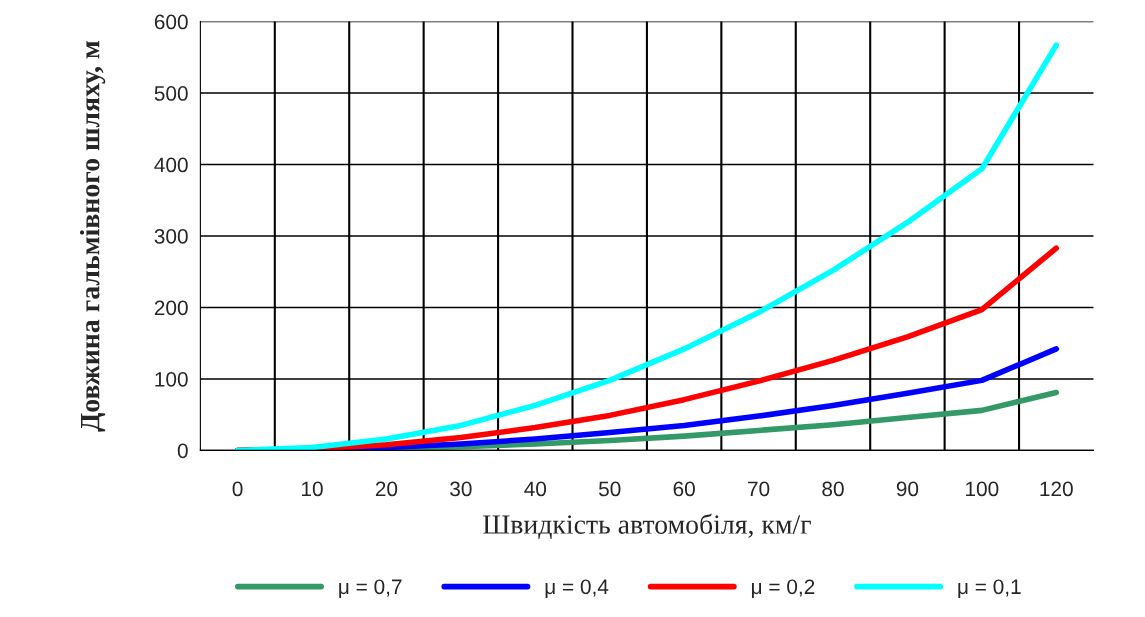  What do you see at coordinates (171, 22) in the screenshot?
I see `y-tick-label: 600` at bounding box center [171, 22].